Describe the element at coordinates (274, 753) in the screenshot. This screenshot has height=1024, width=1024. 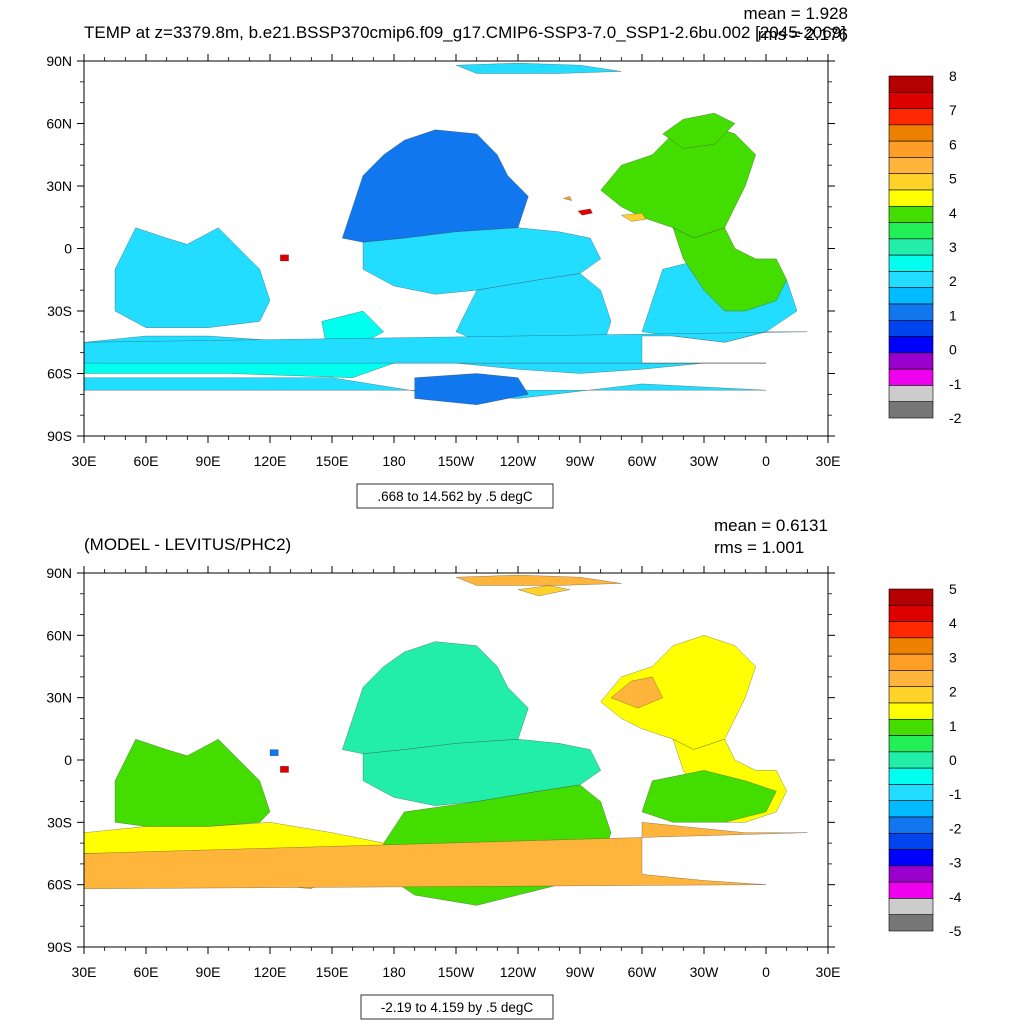
I see `region-west-pacific-blue` at that location.